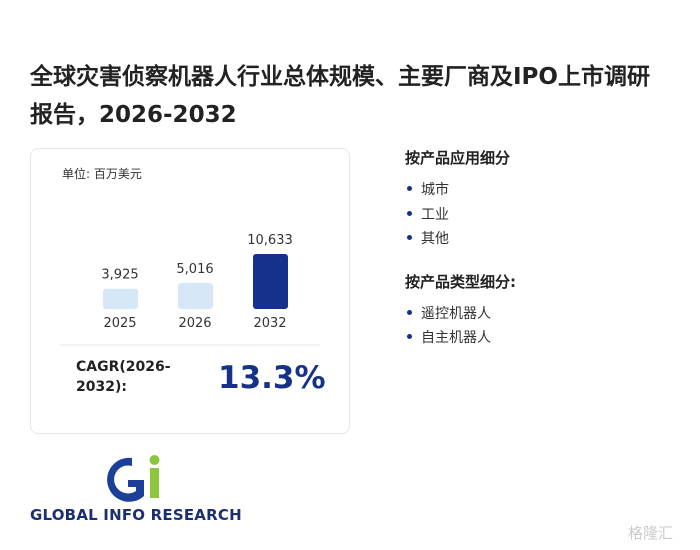 The height and width of the screenshot is (550, 700). Describe the element at coordinates (449, 337) in the screenshot. I see `segment-item: 自主机器人` at that location.